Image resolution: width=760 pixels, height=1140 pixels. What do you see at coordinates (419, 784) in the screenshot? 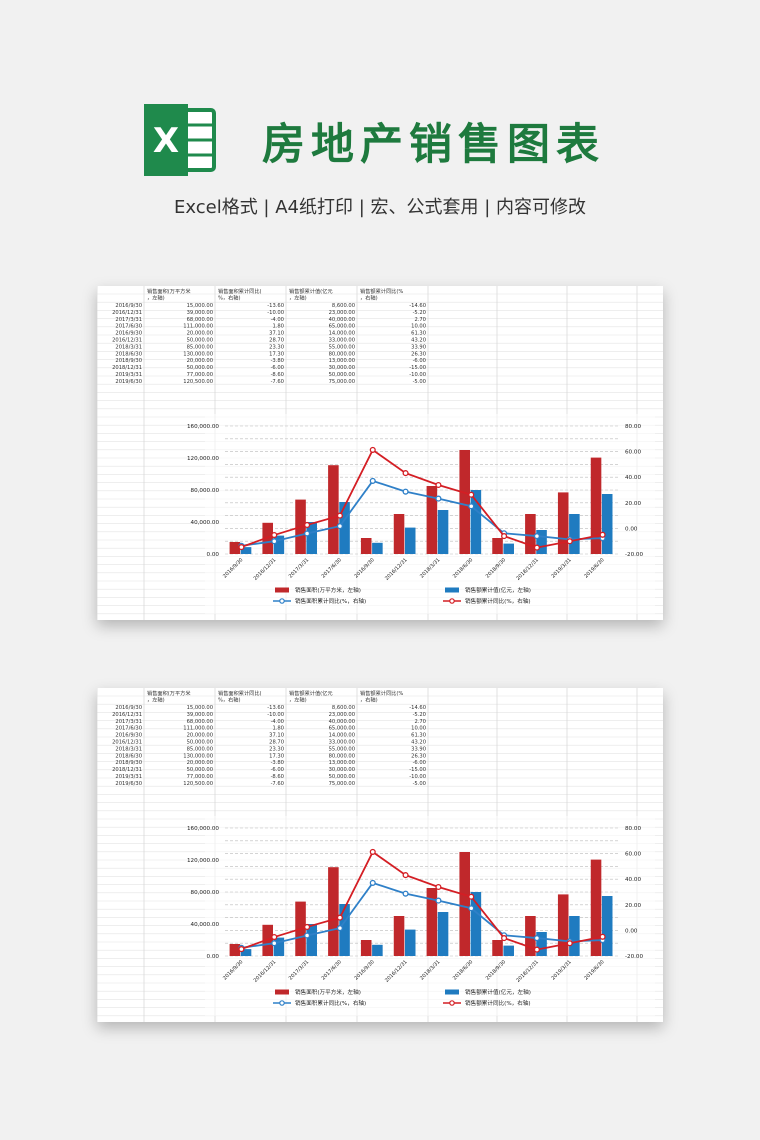
I see `table-cell: -5.00` at bounding box center [419, 784].